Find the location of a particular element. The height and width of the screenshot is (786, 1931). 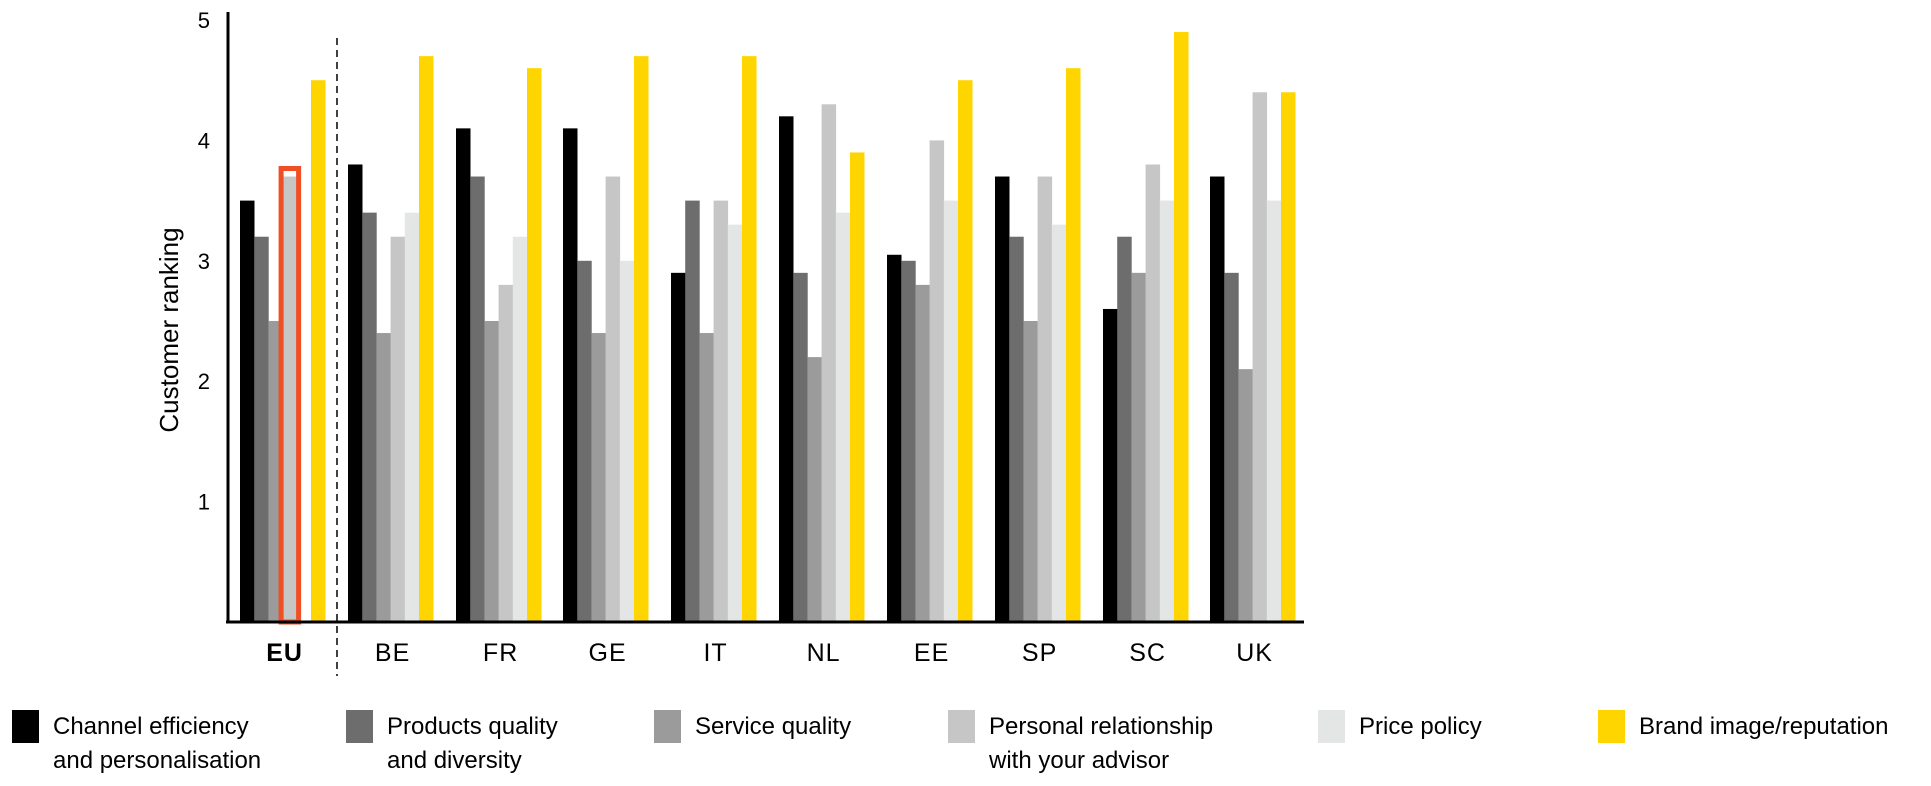

legend-item: Service quality is located at coordinates (752, 727).